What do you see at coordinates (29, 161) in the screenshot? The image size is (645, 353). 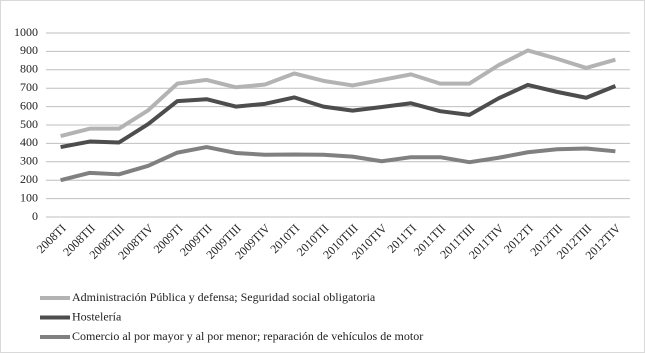 I see `y-tick-label: 300` at bounding box center [29, 161].